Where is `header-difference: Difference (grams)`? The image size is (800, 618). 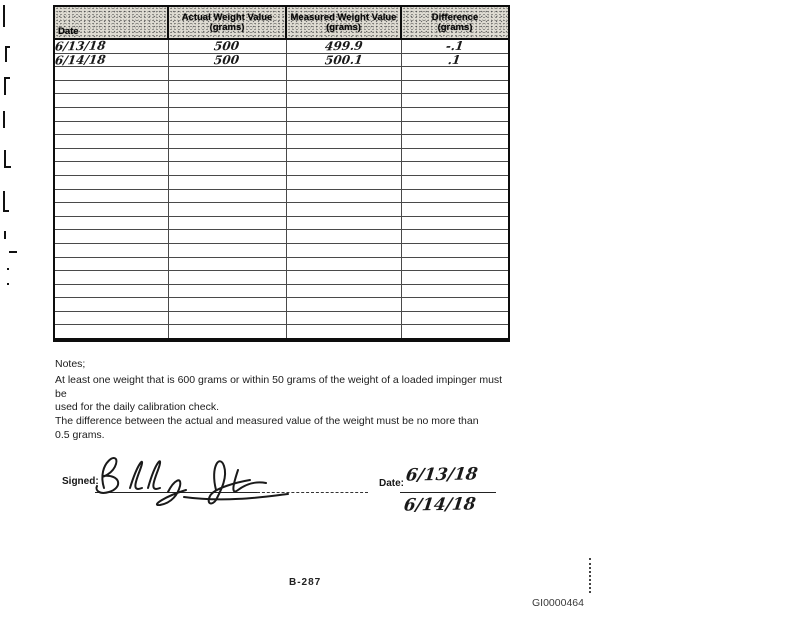 header-difference: Difference (grams) is located at coordinates (455, 22).